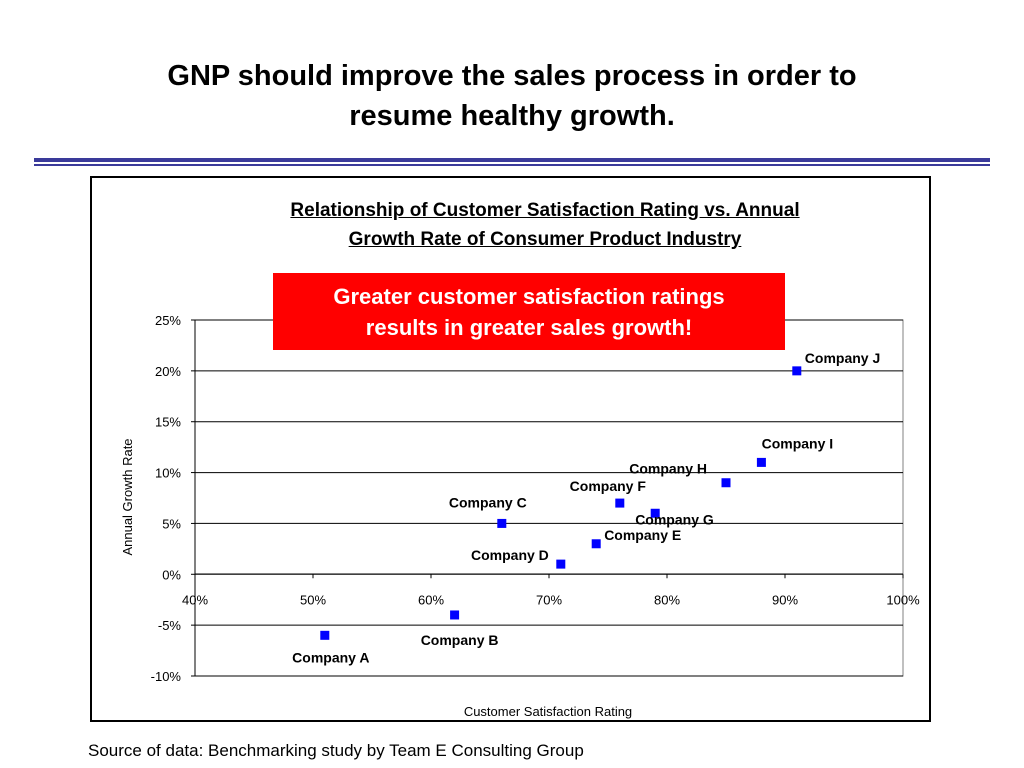 The width and height of the screenshot is (1024, 768). I want to click on x-tick-label: 70%, so click(549, 599).